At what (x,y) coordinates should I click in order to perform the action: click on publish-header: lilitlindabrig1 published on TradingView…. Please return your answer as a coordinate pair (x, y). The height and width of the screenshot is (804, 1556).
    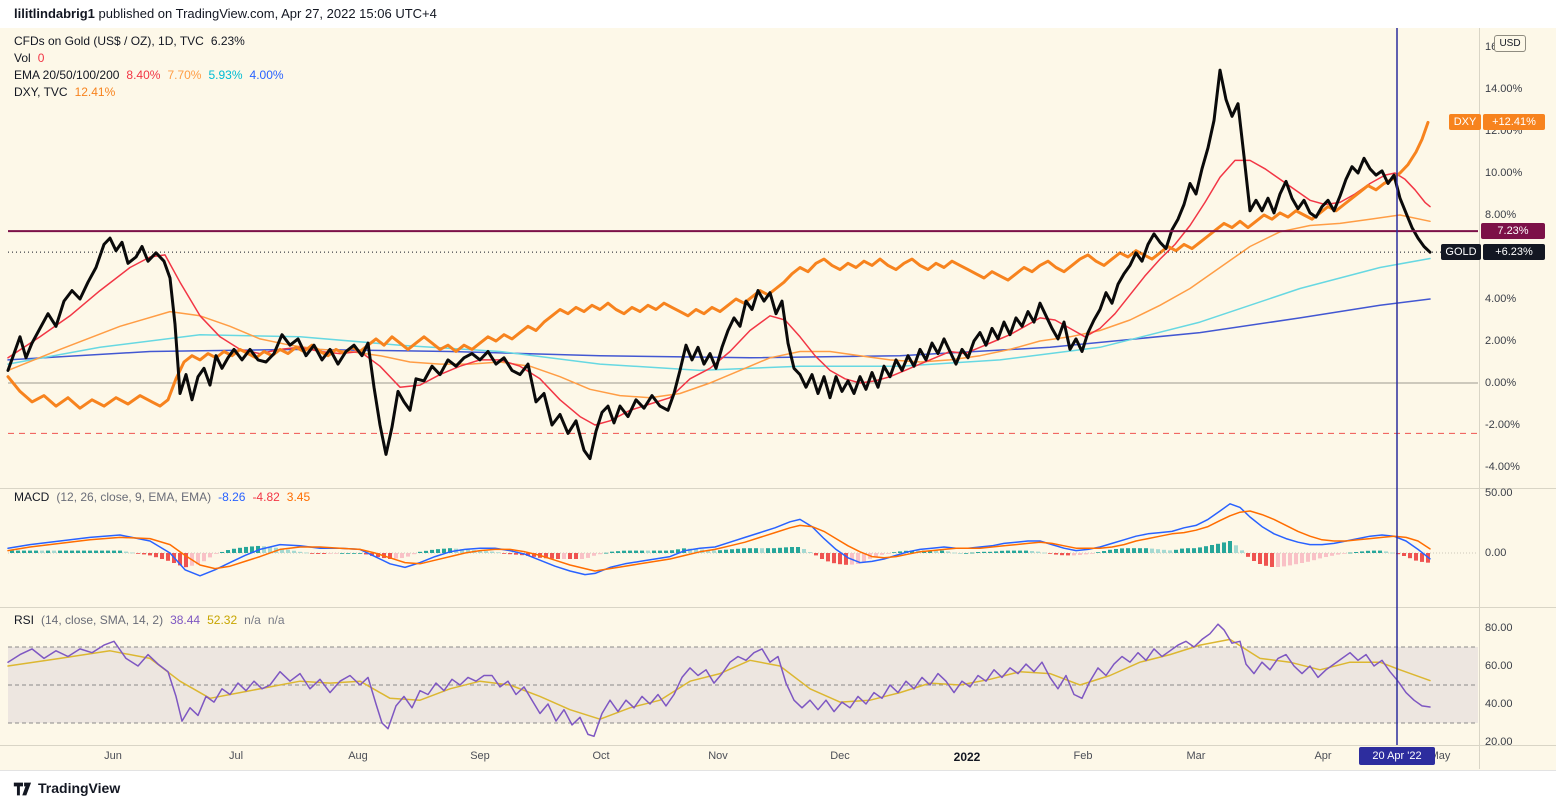
    Looking at the image, I should click on (778, 14).